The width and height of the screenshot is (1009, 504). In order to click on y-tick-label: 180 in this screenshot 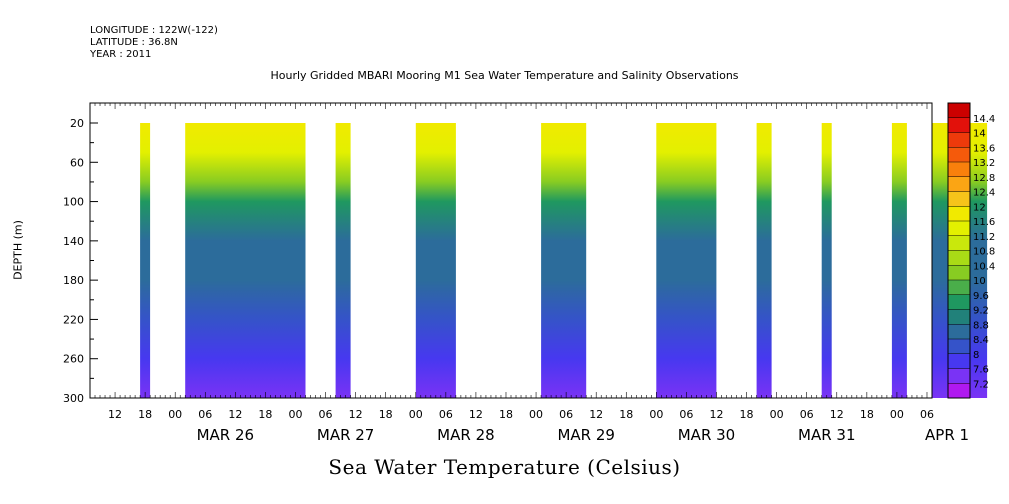, I will do `click(73, 280)`.